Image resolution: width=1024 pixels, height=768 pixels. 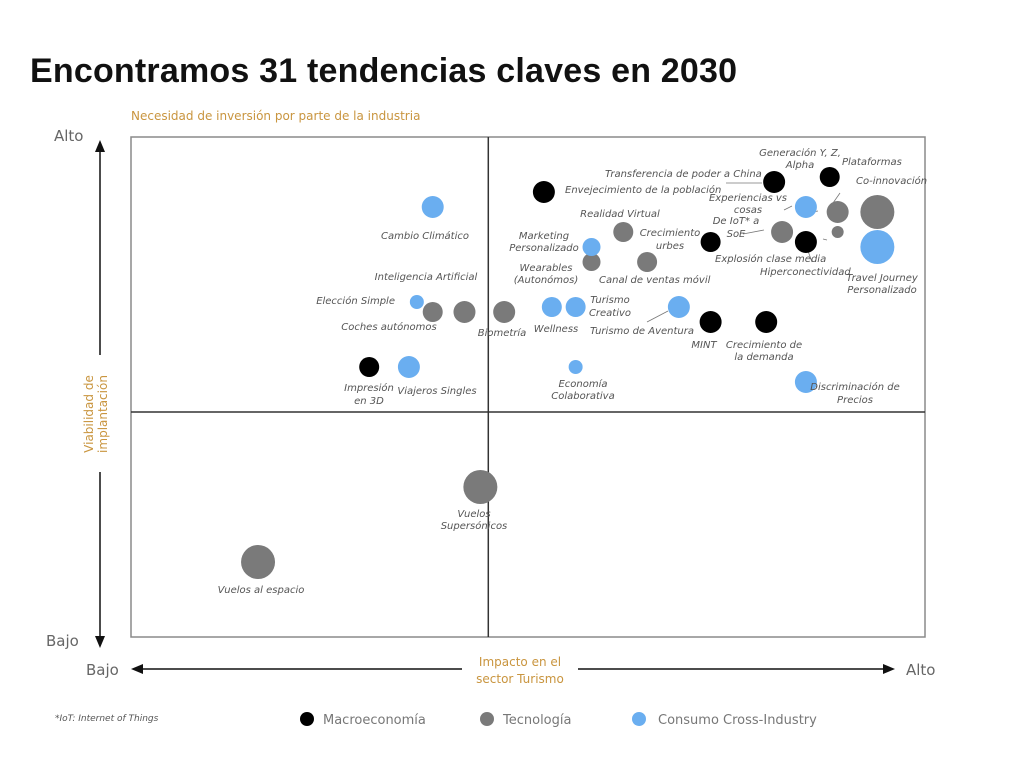 I want to click on label-22: Cambio Climático, so click(x=425, y=236).